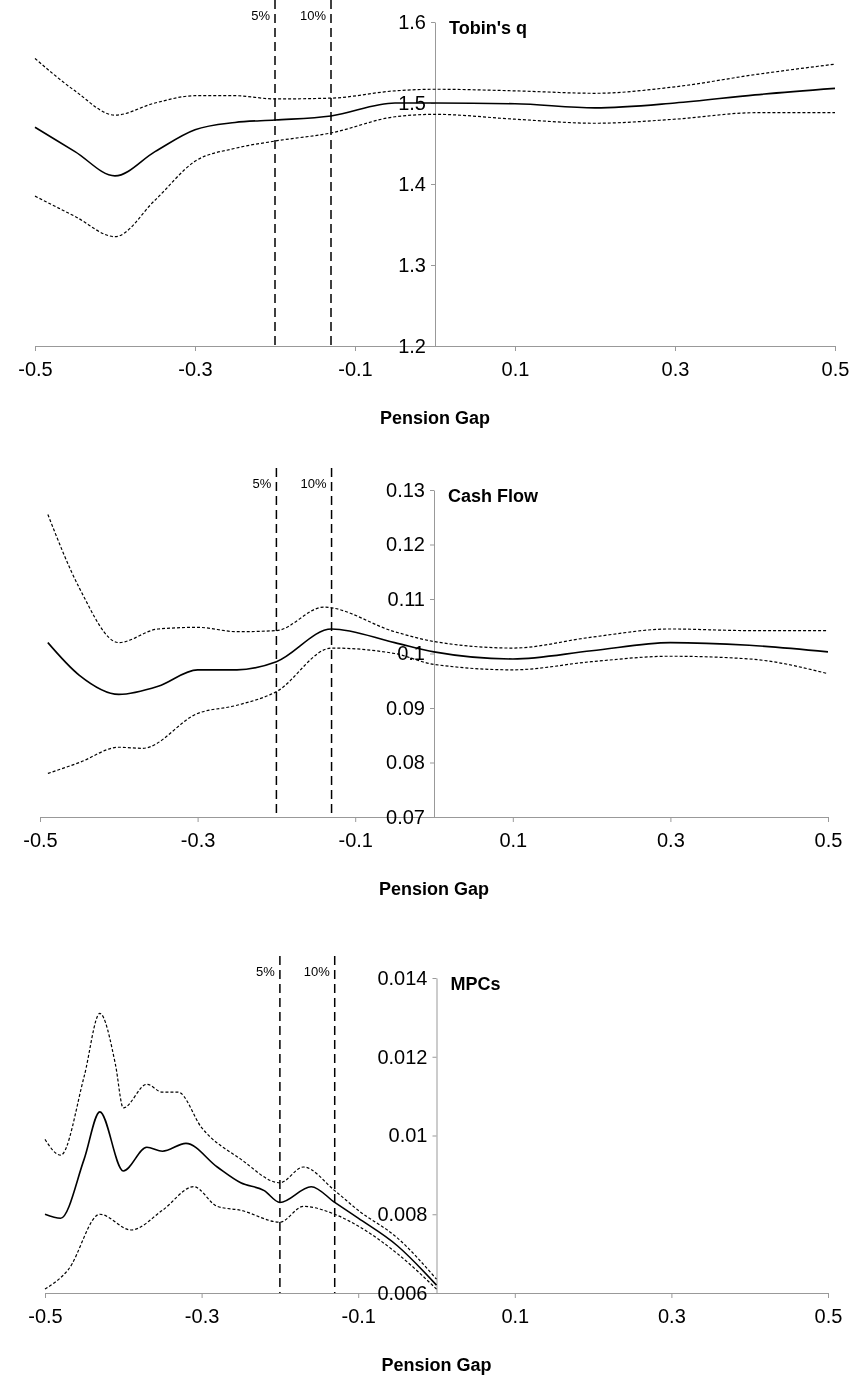 This screenshot has width=855, height=1376. I want to click on y-tick-label: 0.01, so click(408, 1135).